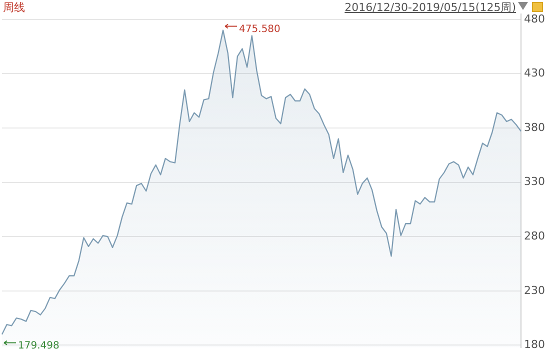 The height and width of the screenshot is (357, 550). I want to click on y-tick-label: 280, so click(535, 235).